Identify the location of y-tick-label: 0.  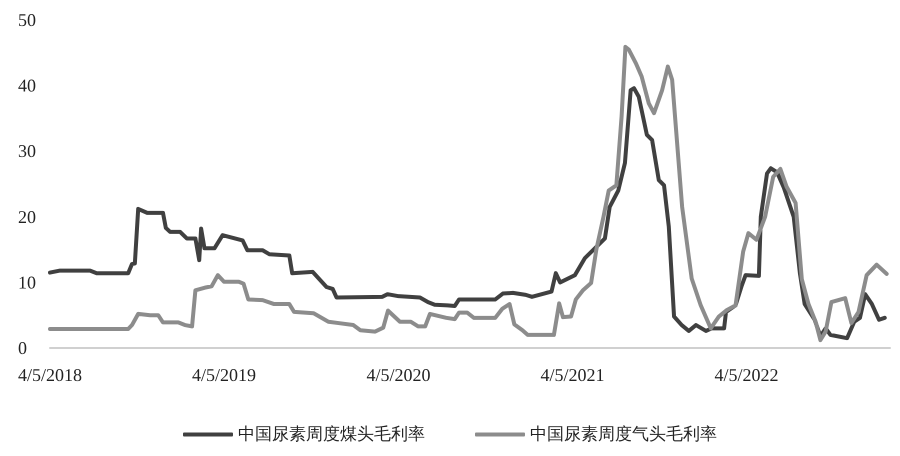
(22, 348).